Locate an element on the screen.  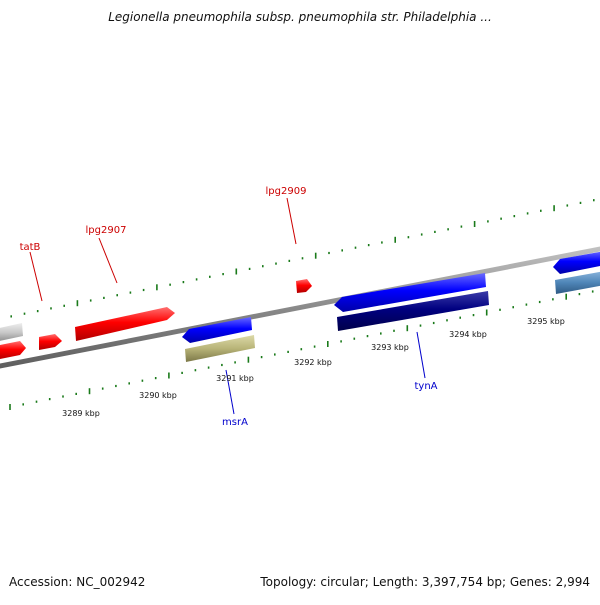
reverse-strand-genes is located at coordinates (391, 306).